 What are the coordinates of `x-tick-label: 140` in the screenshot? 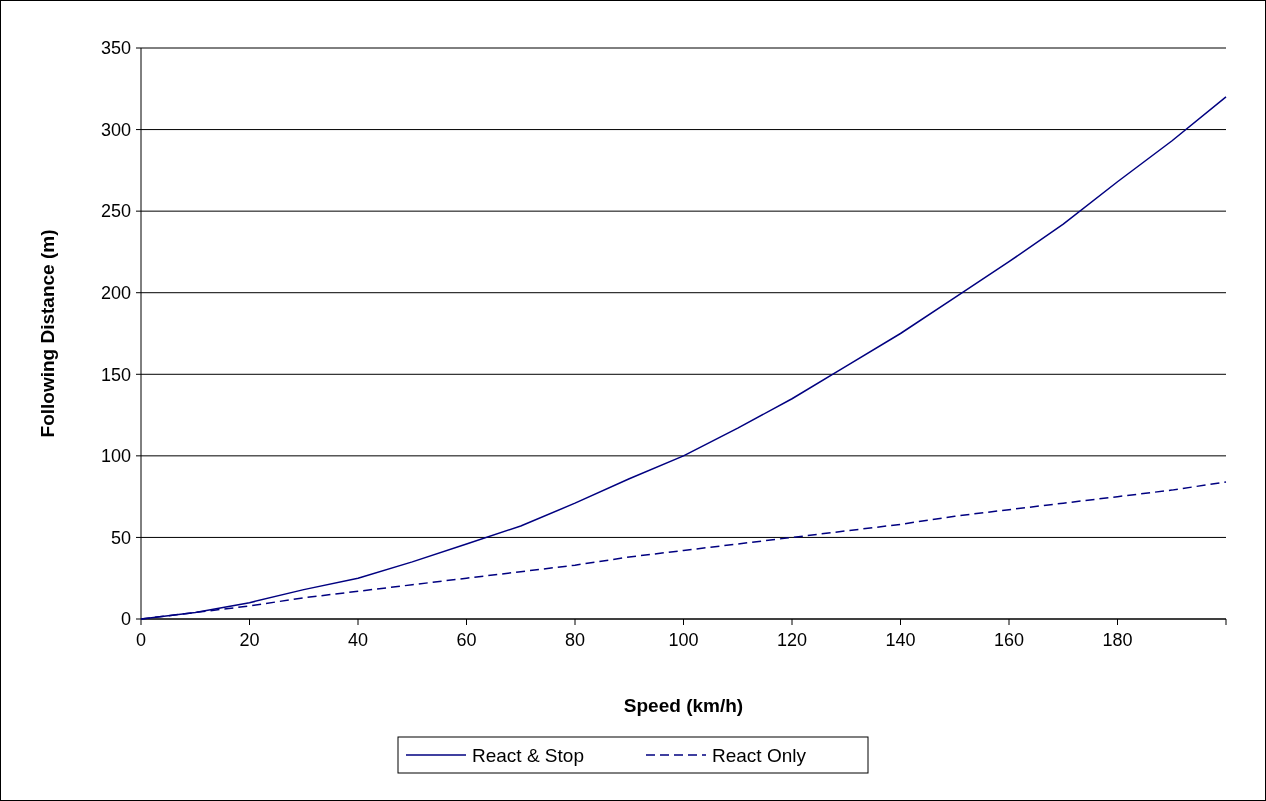 It's located at (900, 640).